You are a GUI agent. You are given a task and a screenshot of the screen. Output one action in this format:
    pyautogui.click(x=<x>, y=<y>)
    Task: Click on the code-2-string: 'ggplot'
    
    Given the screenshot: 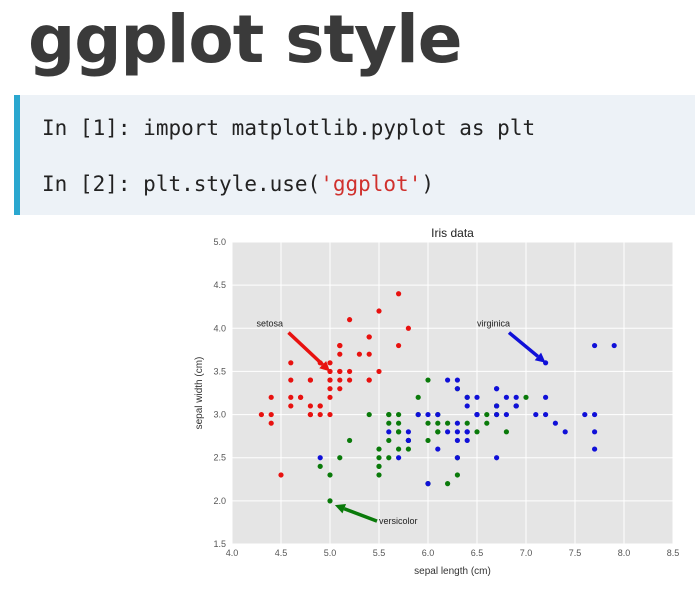 What is the action you would take?
    pyautogui.click(x=371, y=184)
    